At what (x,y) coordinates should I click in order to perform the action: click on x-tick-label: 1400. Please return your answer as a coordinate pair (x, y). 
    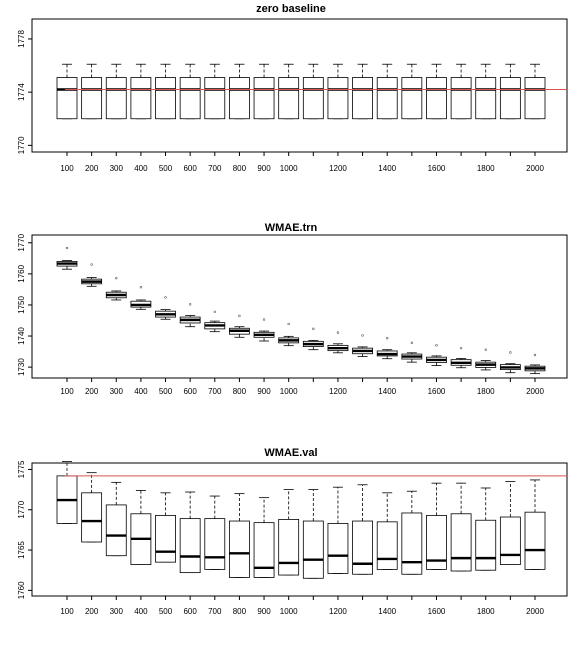
    Looking at the image, I should click on (387, 168).